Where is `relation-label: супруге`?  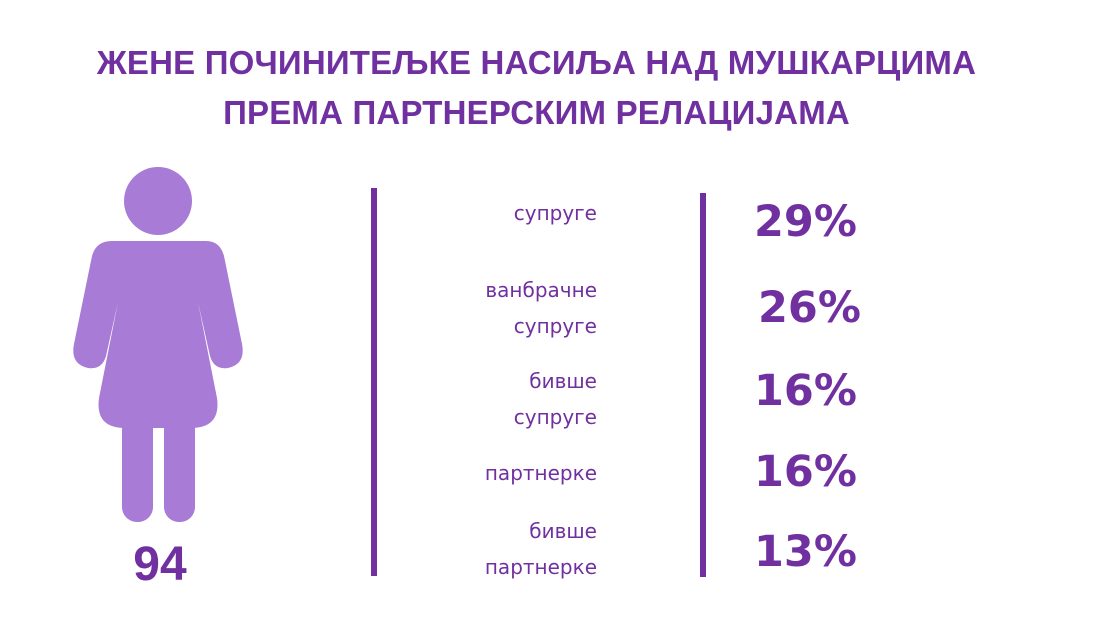 relation-label: супруге is located at coordinates (555, 213).